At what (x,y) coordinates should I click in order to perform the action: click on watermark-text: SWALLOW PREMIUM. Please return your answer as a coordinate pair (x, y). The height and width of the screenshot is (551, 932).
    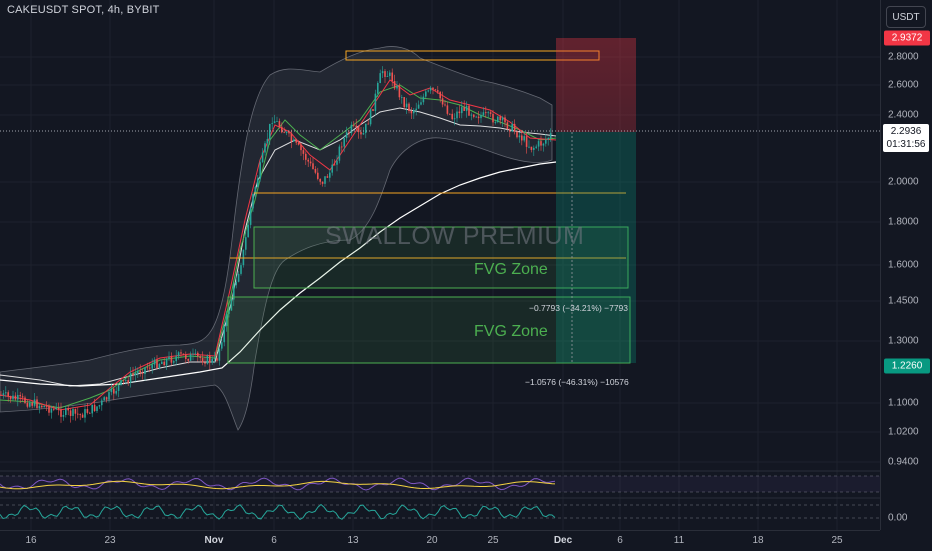
    Looking at the image, I should click on (454, 236).